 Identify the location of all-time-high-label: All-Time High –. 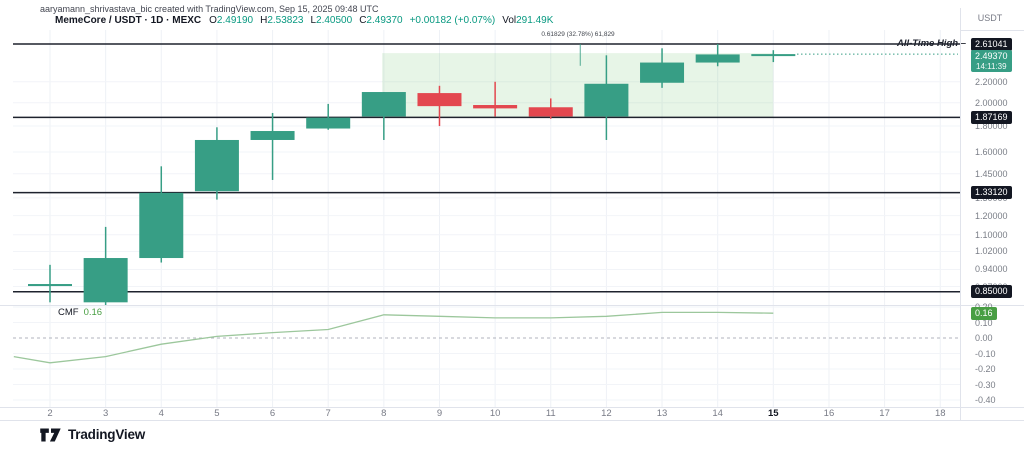
(931, 43).